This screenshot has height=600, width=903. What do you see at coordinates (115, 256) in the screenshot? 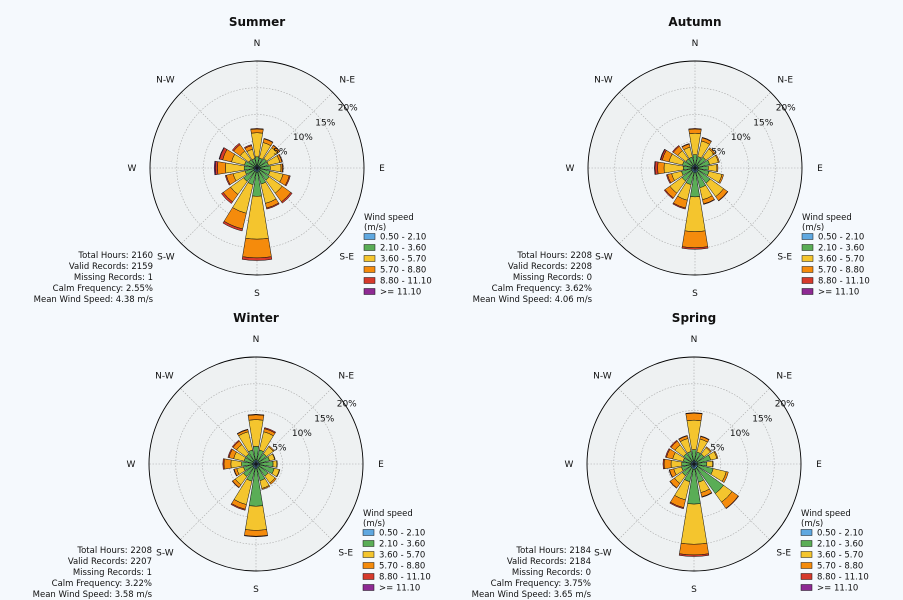
I see `stats-line: Total Hours: 2160` at bounding box center [115, 256].